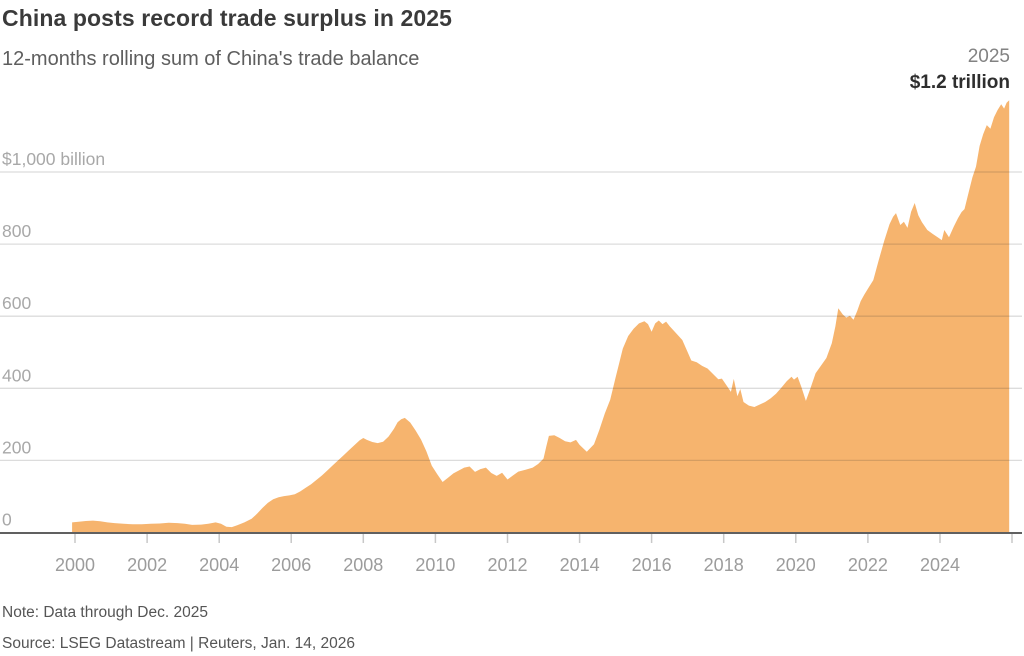 The image size is (1024, 656). What do you see at coordinates (291, 565) in the screenshot?
I see `x-axis-label-2006: 2006` at bounding box center [291, 565].